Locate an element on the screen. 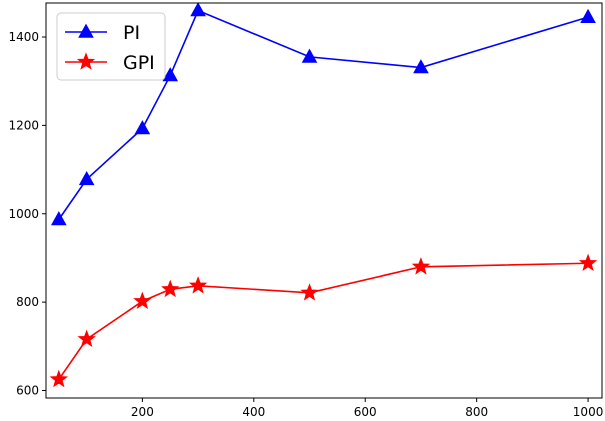  x-tick-label: 200 is located at coordinates (142, 412).